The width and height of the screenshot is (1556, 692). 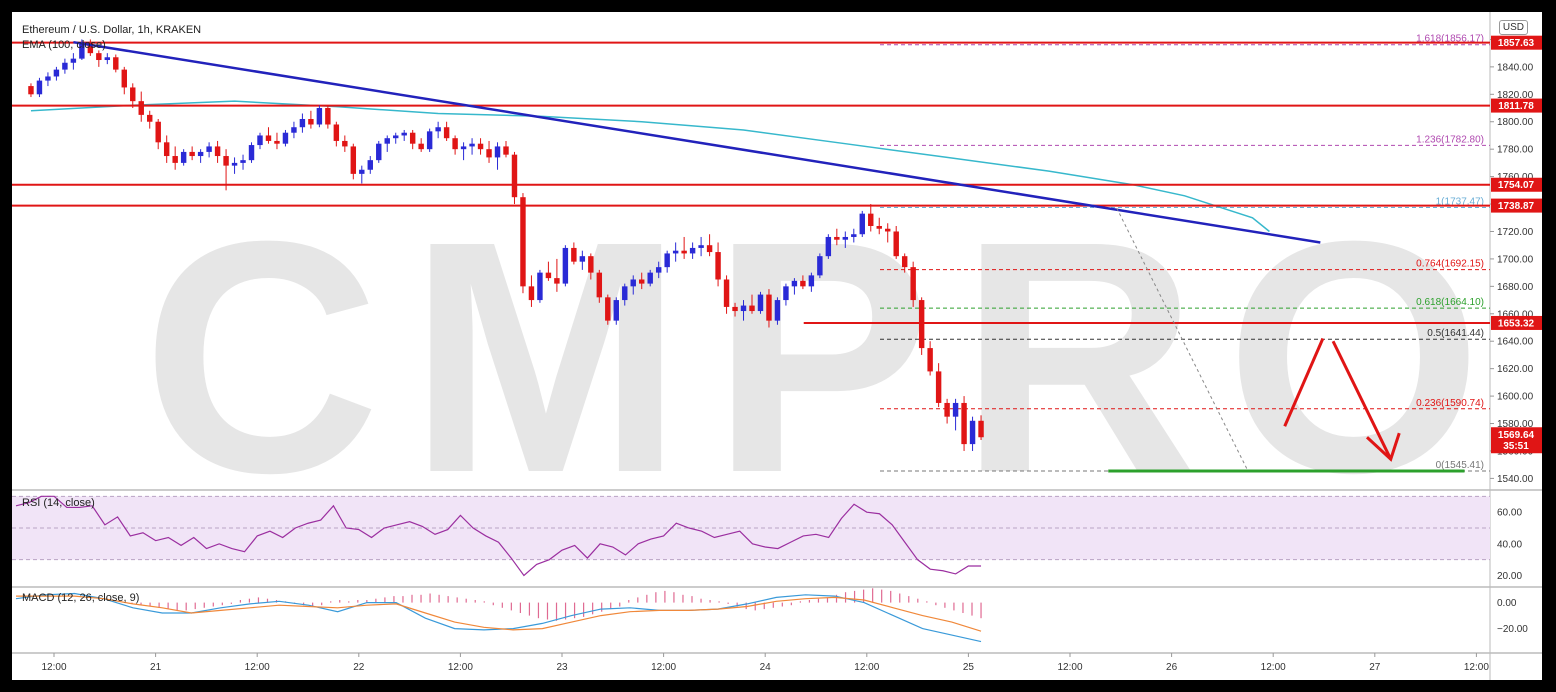 I want to click on price-level-label: 1811.78, so click(x=1516, y=106).